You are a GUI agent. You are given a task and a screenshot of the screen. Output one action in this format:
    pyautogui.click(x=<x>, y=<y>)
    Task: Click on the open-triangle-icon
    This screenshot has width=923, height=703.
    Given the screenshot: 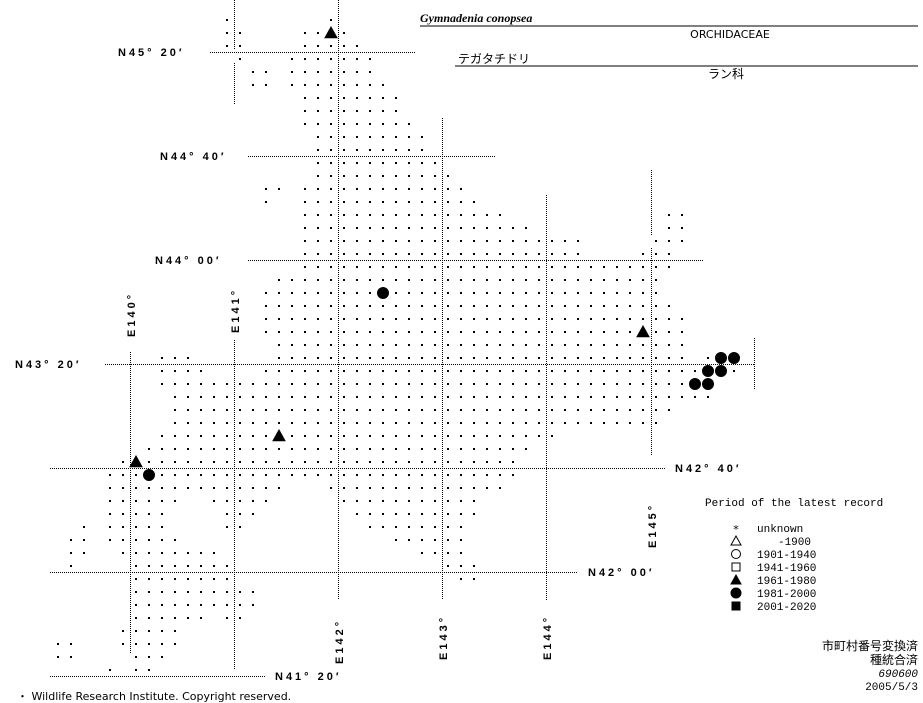 What is the action you would take?
    pyautogui.click(x=736, y=540)
    